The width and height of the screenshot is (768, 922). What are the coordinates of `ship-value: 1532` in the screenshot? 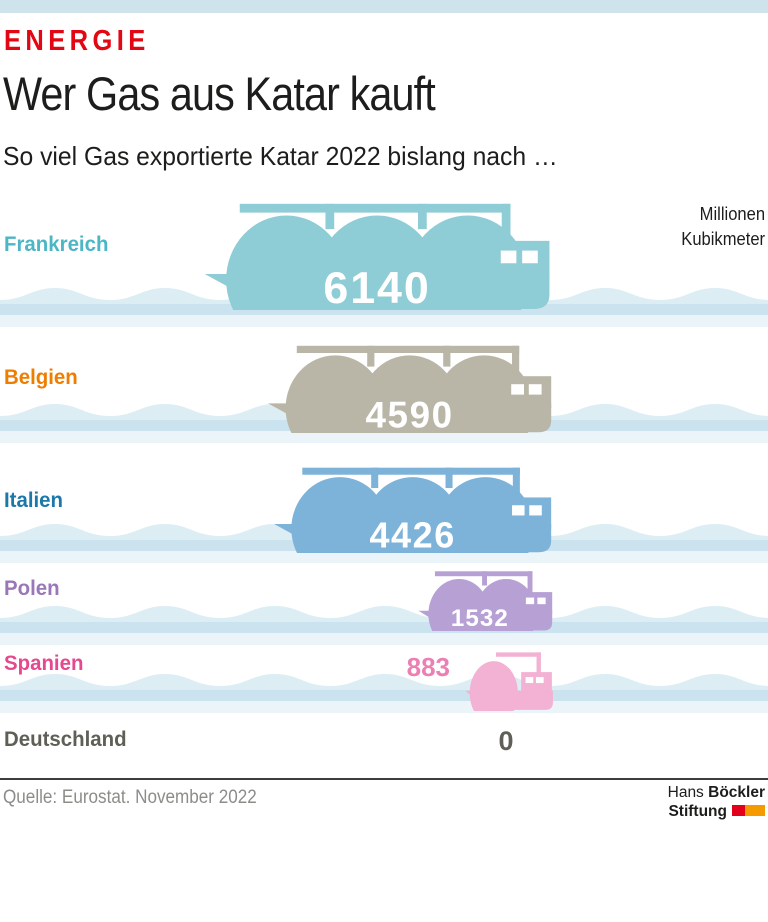 It's located at (480, 618).